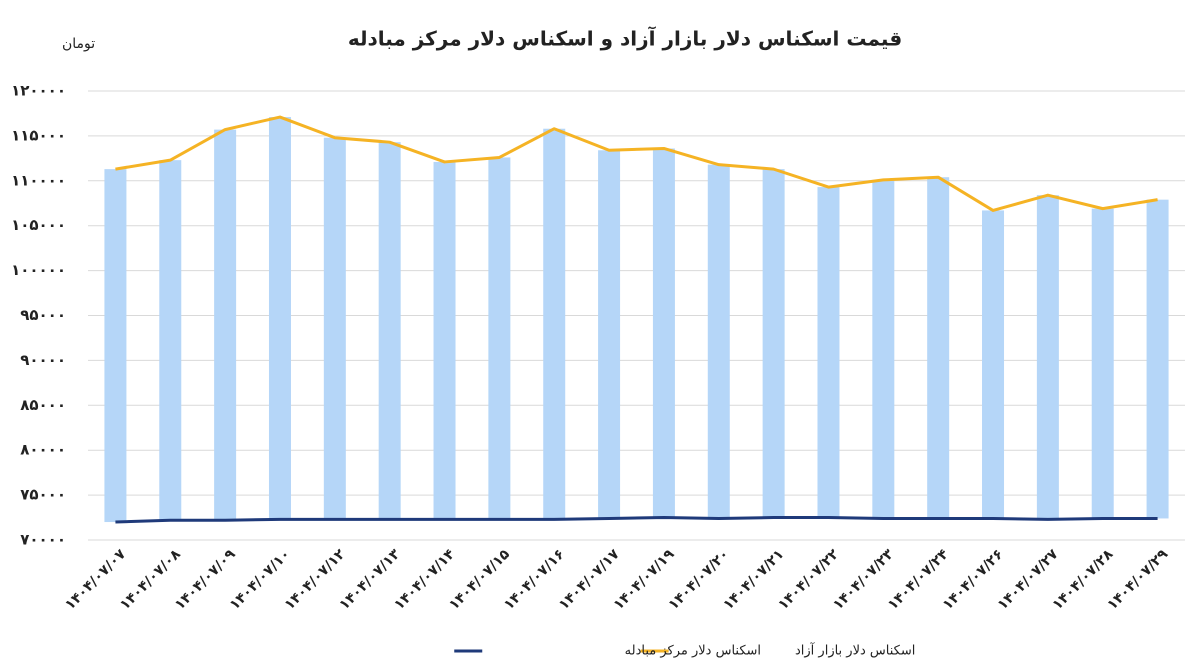  What do you see at coordinates (78, 44) in the screenshot?
I see `y-axis-label: تومان` at bounding box center [78, 44].